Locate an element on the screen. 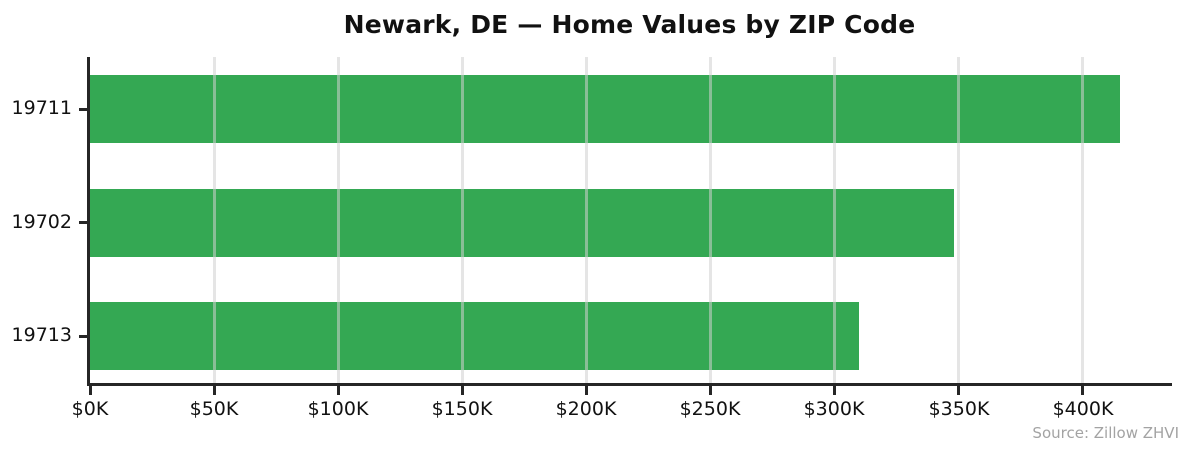 The width and height of the screenshot is (1195, 455). x-axis-spine is located at coordinates (629, 384).